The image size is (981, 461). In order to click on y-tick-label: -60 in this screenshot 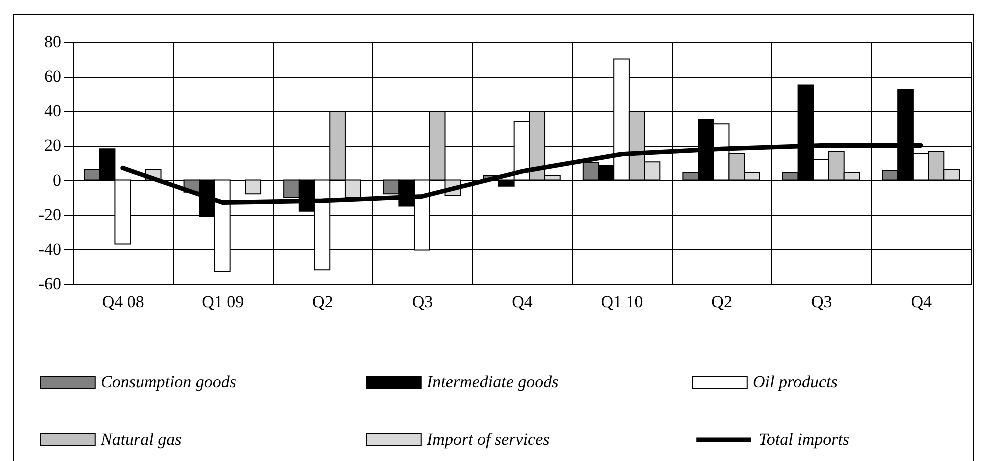, I will do `click(50, 284)`.